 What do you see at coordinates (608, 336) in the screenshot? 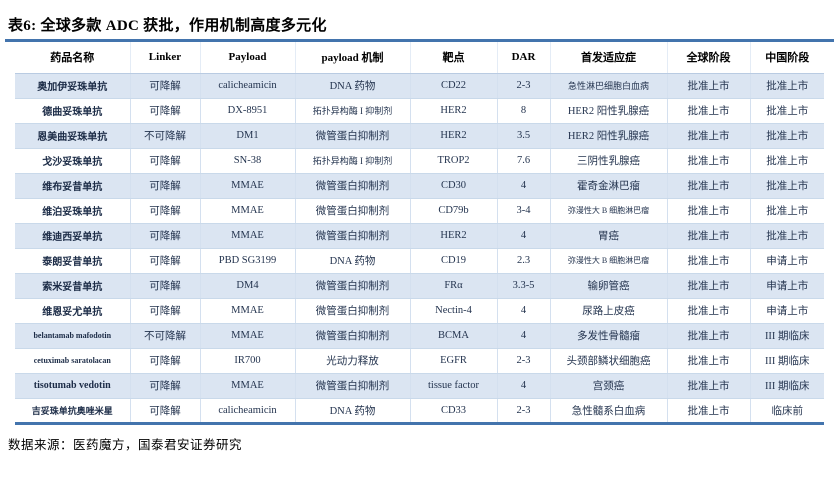
I see `table-cell: 多发性骨髓瘤` at bounding box center [608, 336].